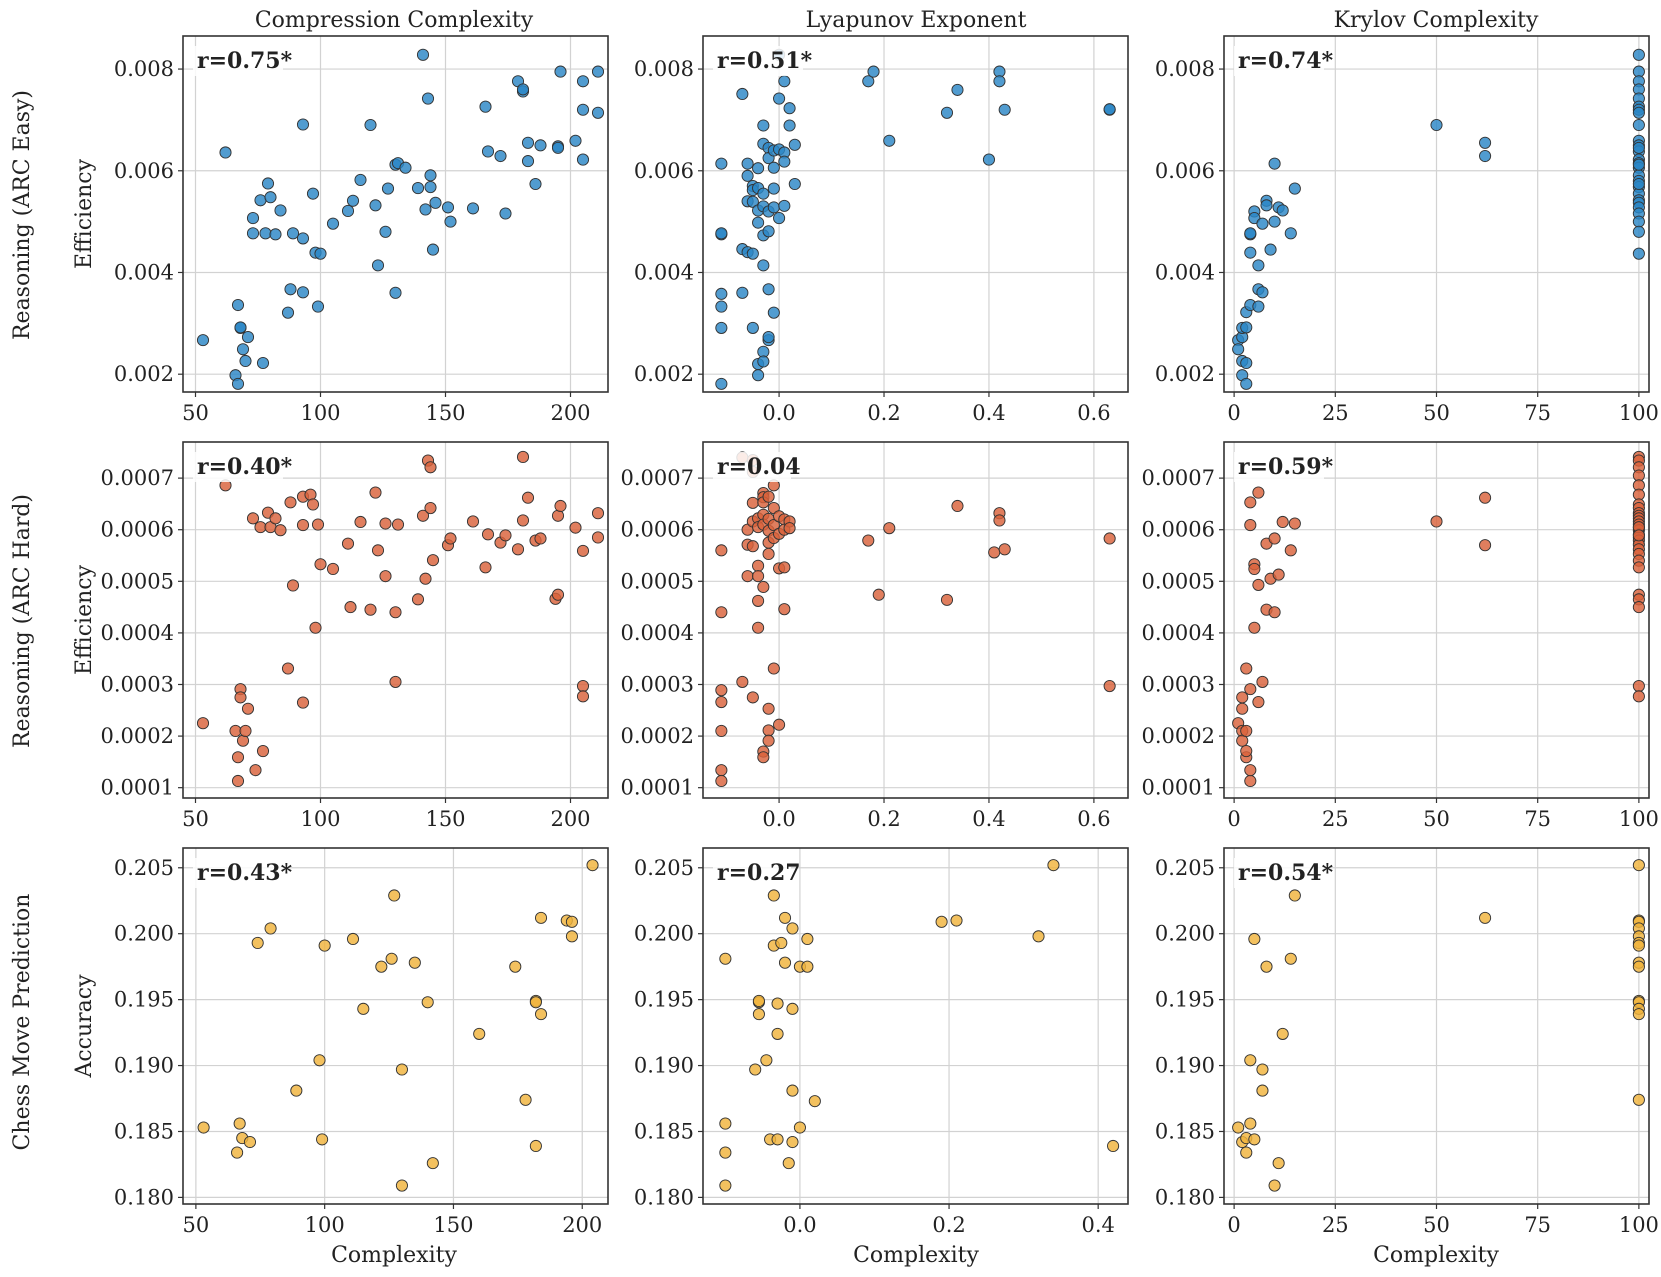 This screenshot has width=1661, height=1277. Describe the element at coordinates (137, 788) in the screenshot. I see `y-tick-label: 0.0001` at that location.